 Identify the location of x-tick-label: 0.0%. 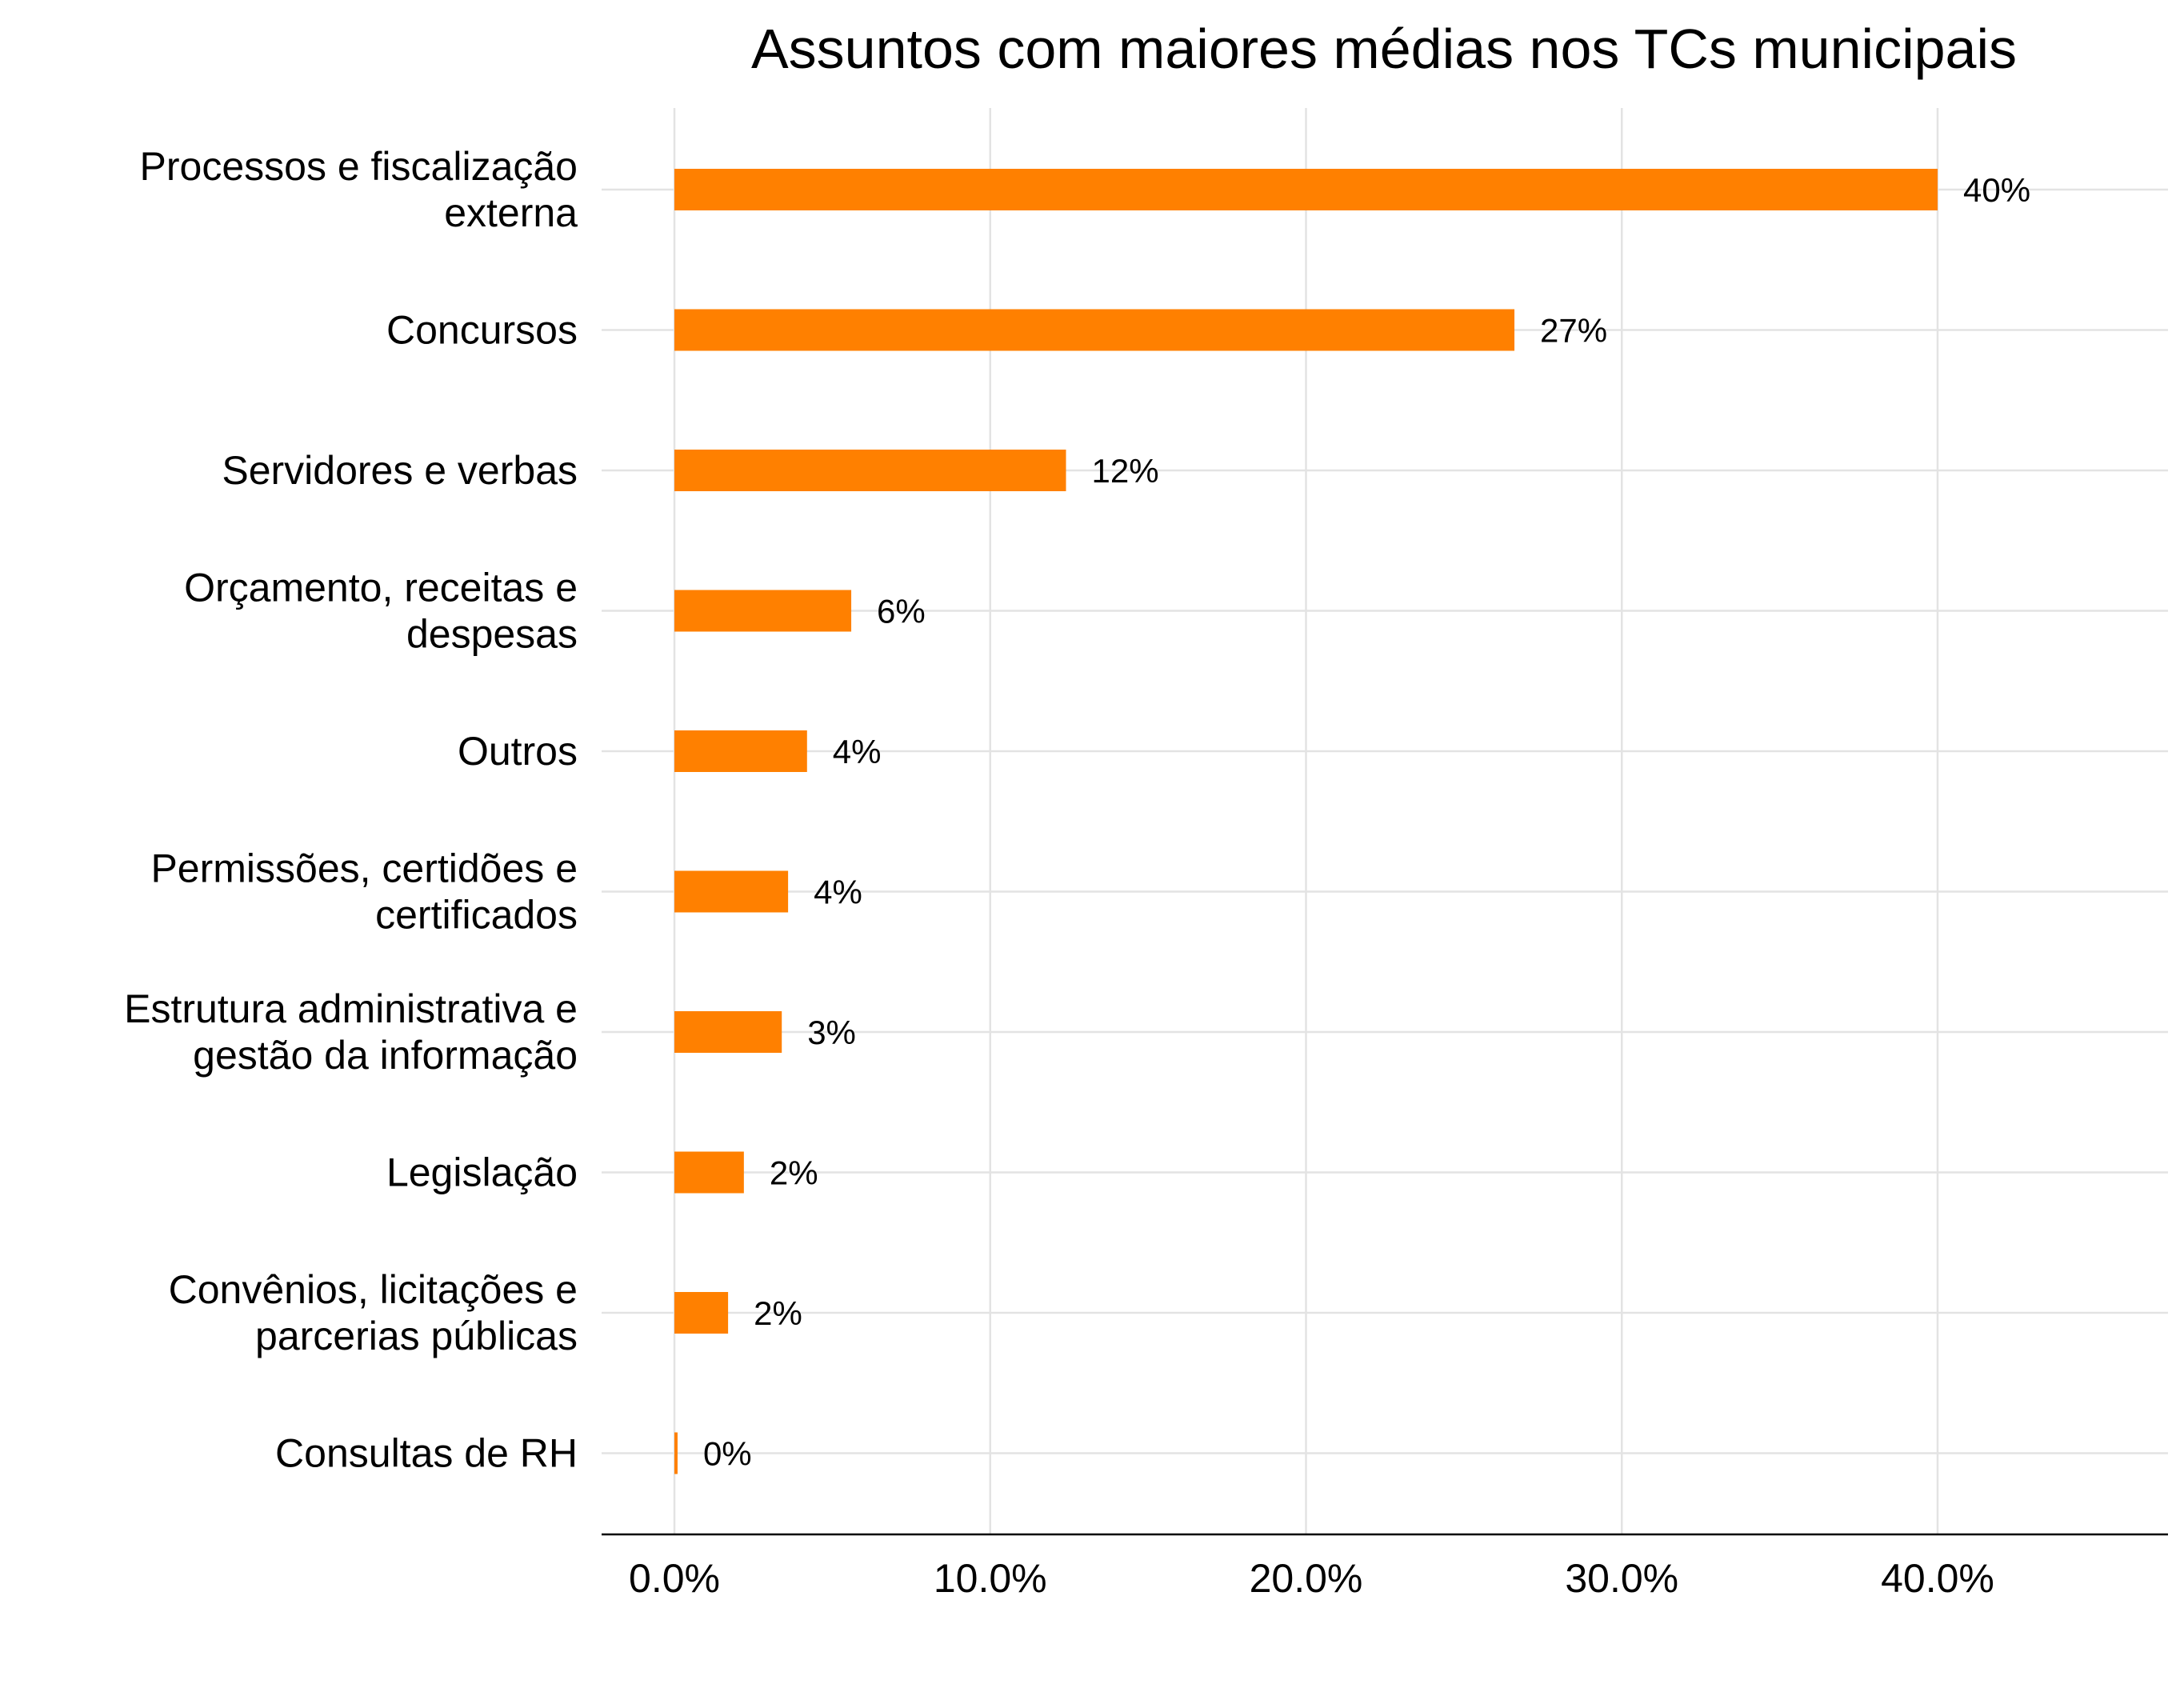
(674, 1578).